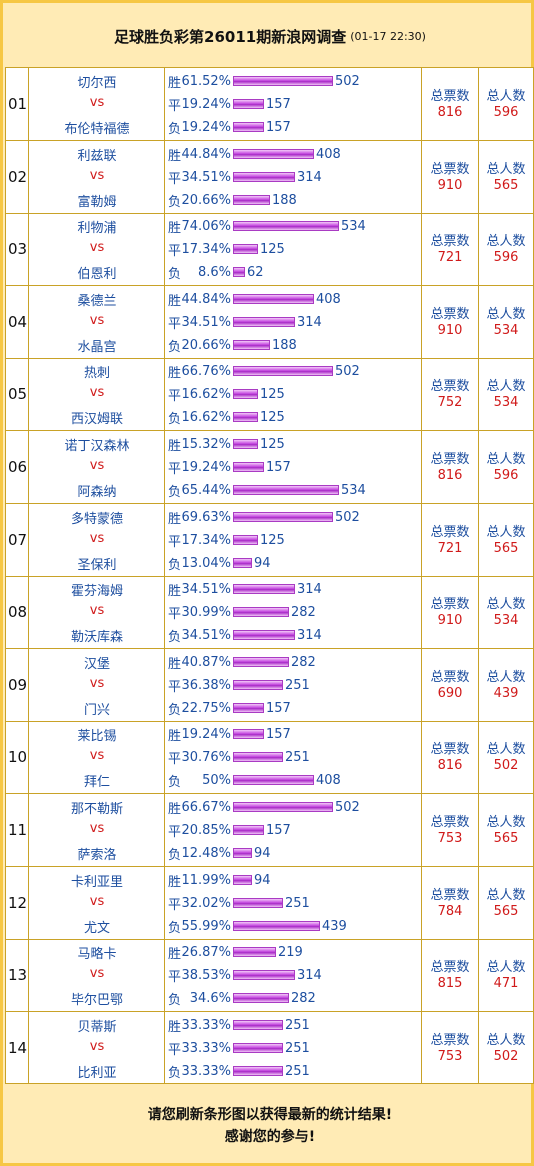 This screenshot has height=1166, width=534. I want to click on away-team: 水晶宫, so click(97, 347).